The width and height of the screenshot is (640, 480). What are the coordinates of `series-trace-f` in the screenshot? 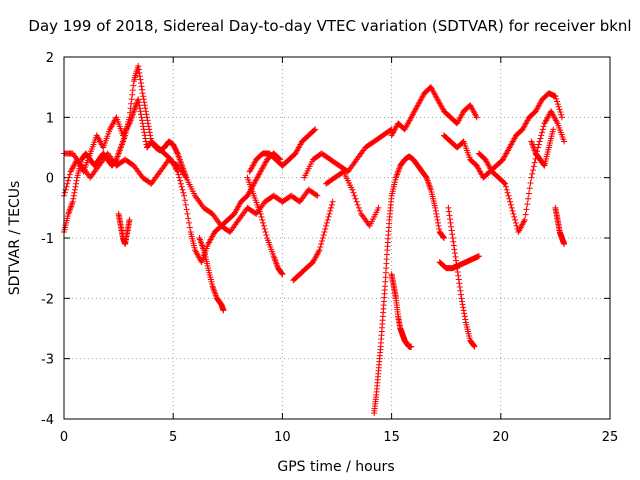 It's located at (265, 226).